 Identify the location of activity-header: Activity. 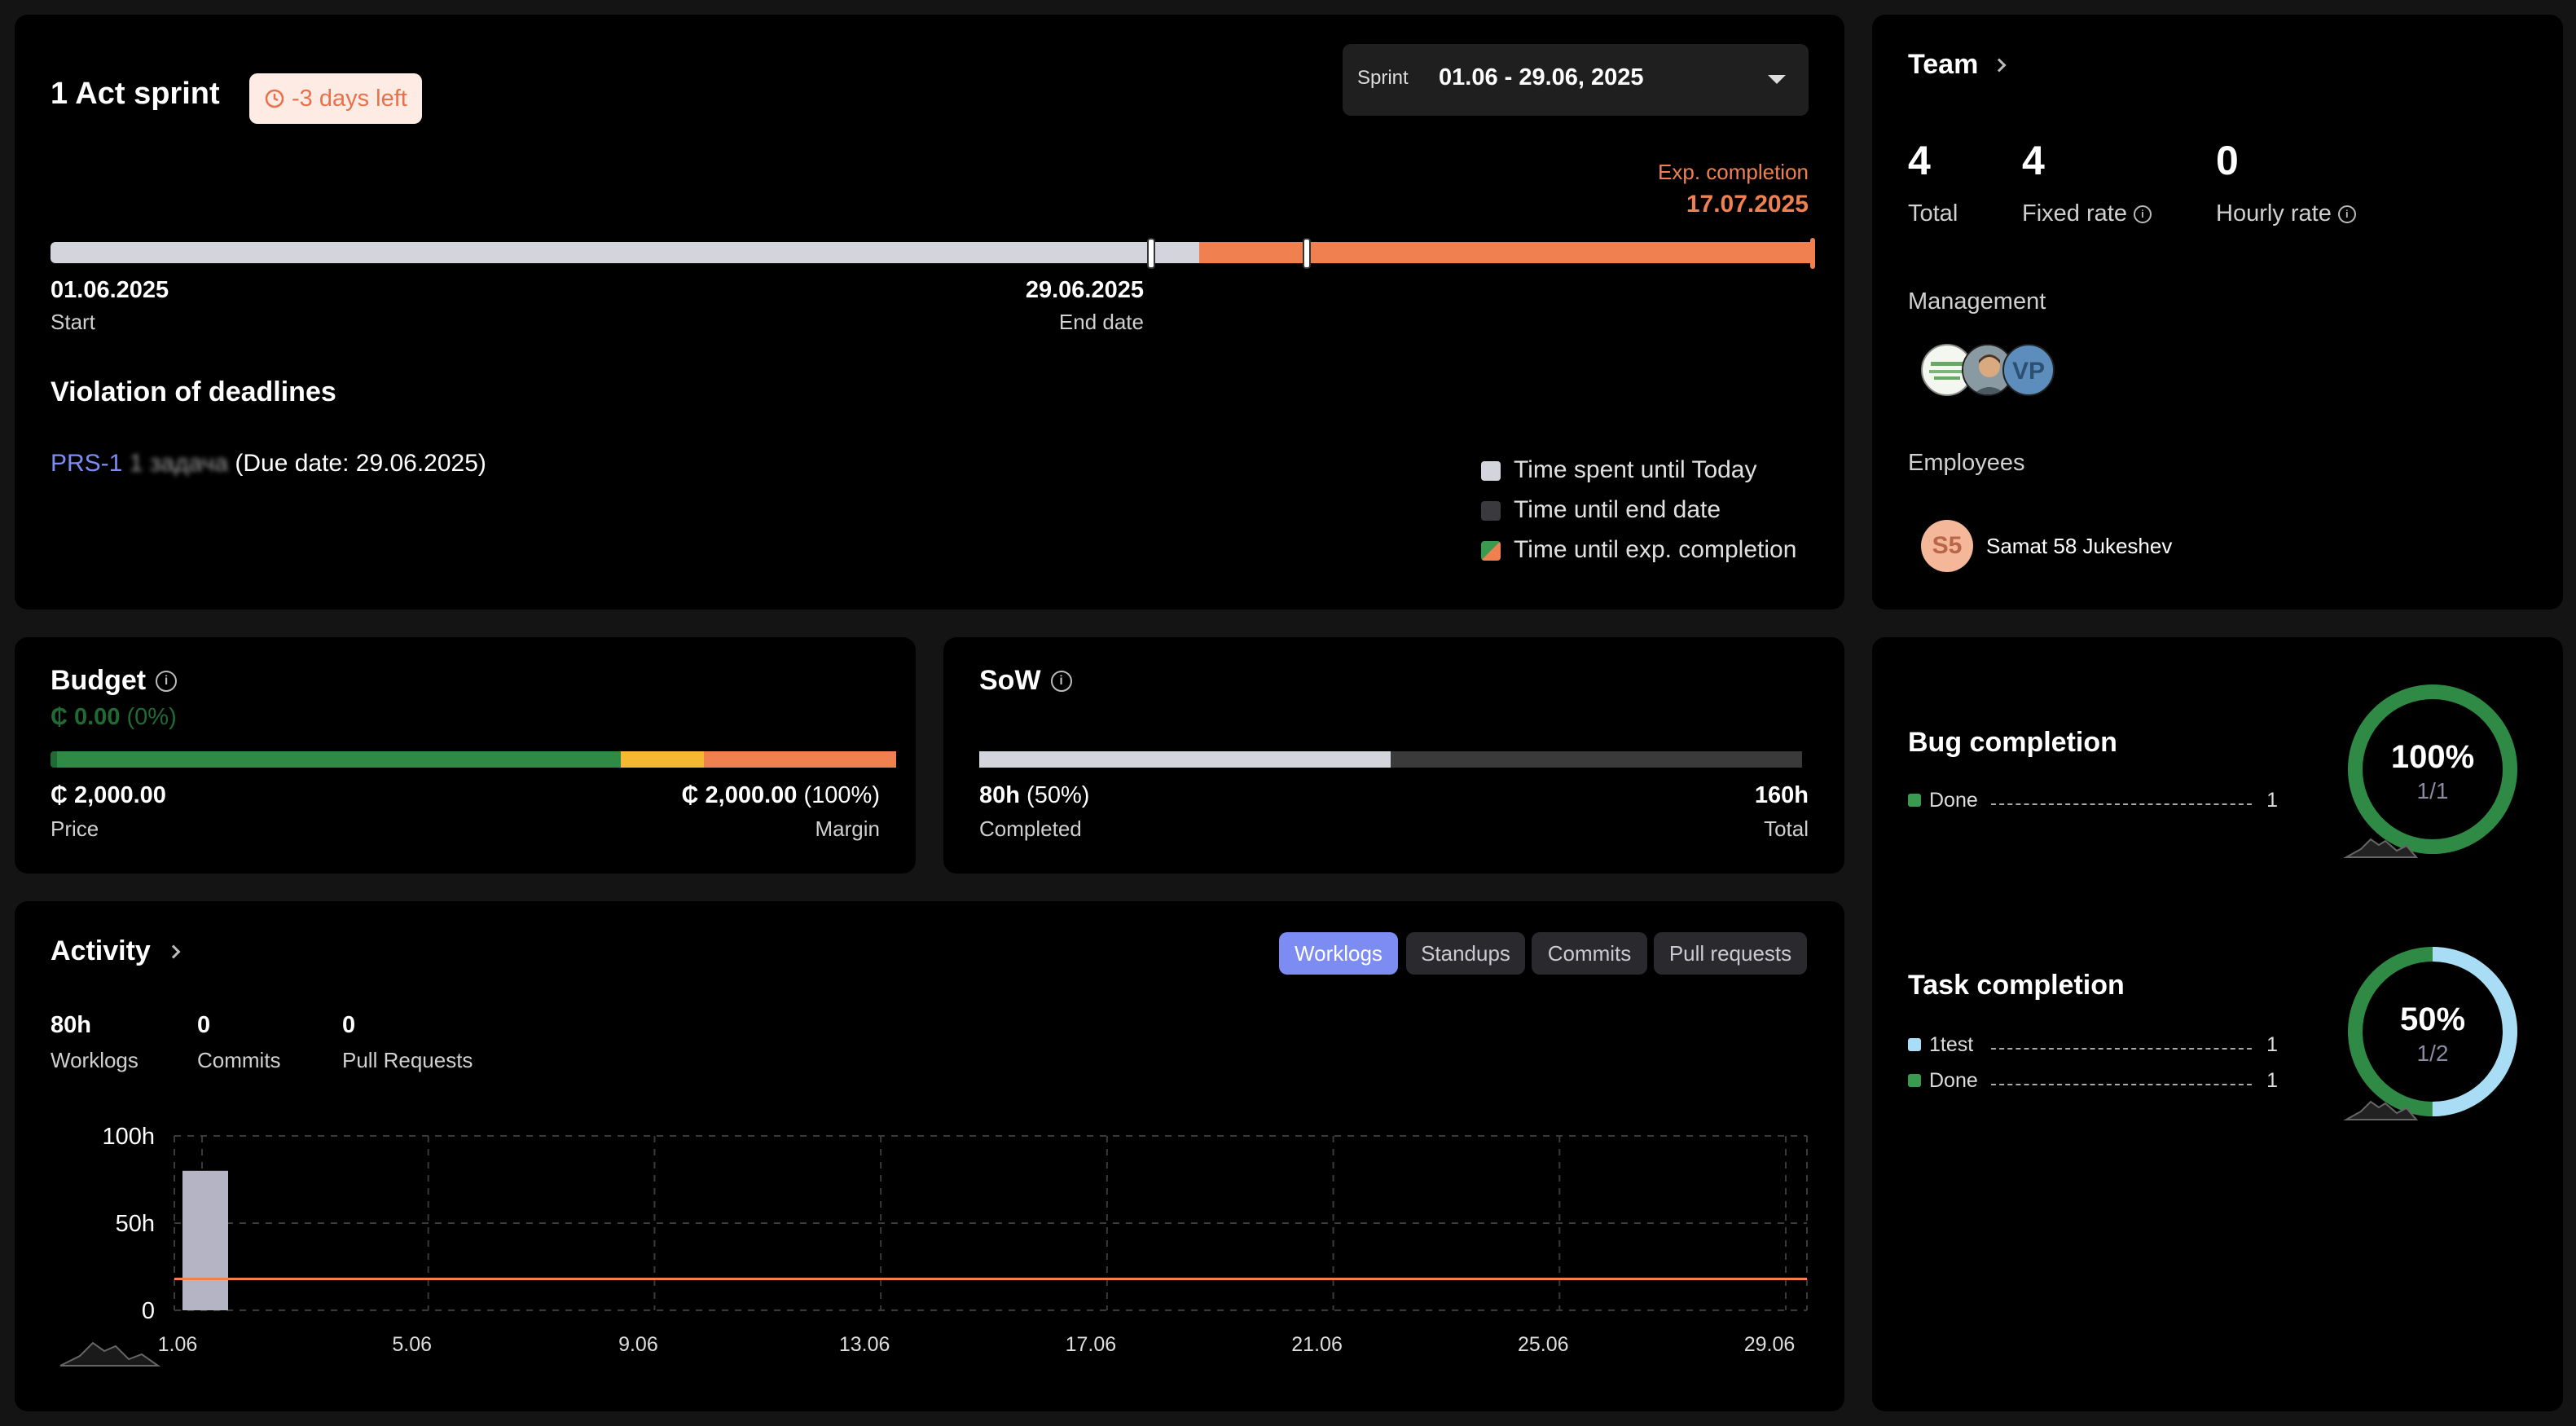
(116, 951).